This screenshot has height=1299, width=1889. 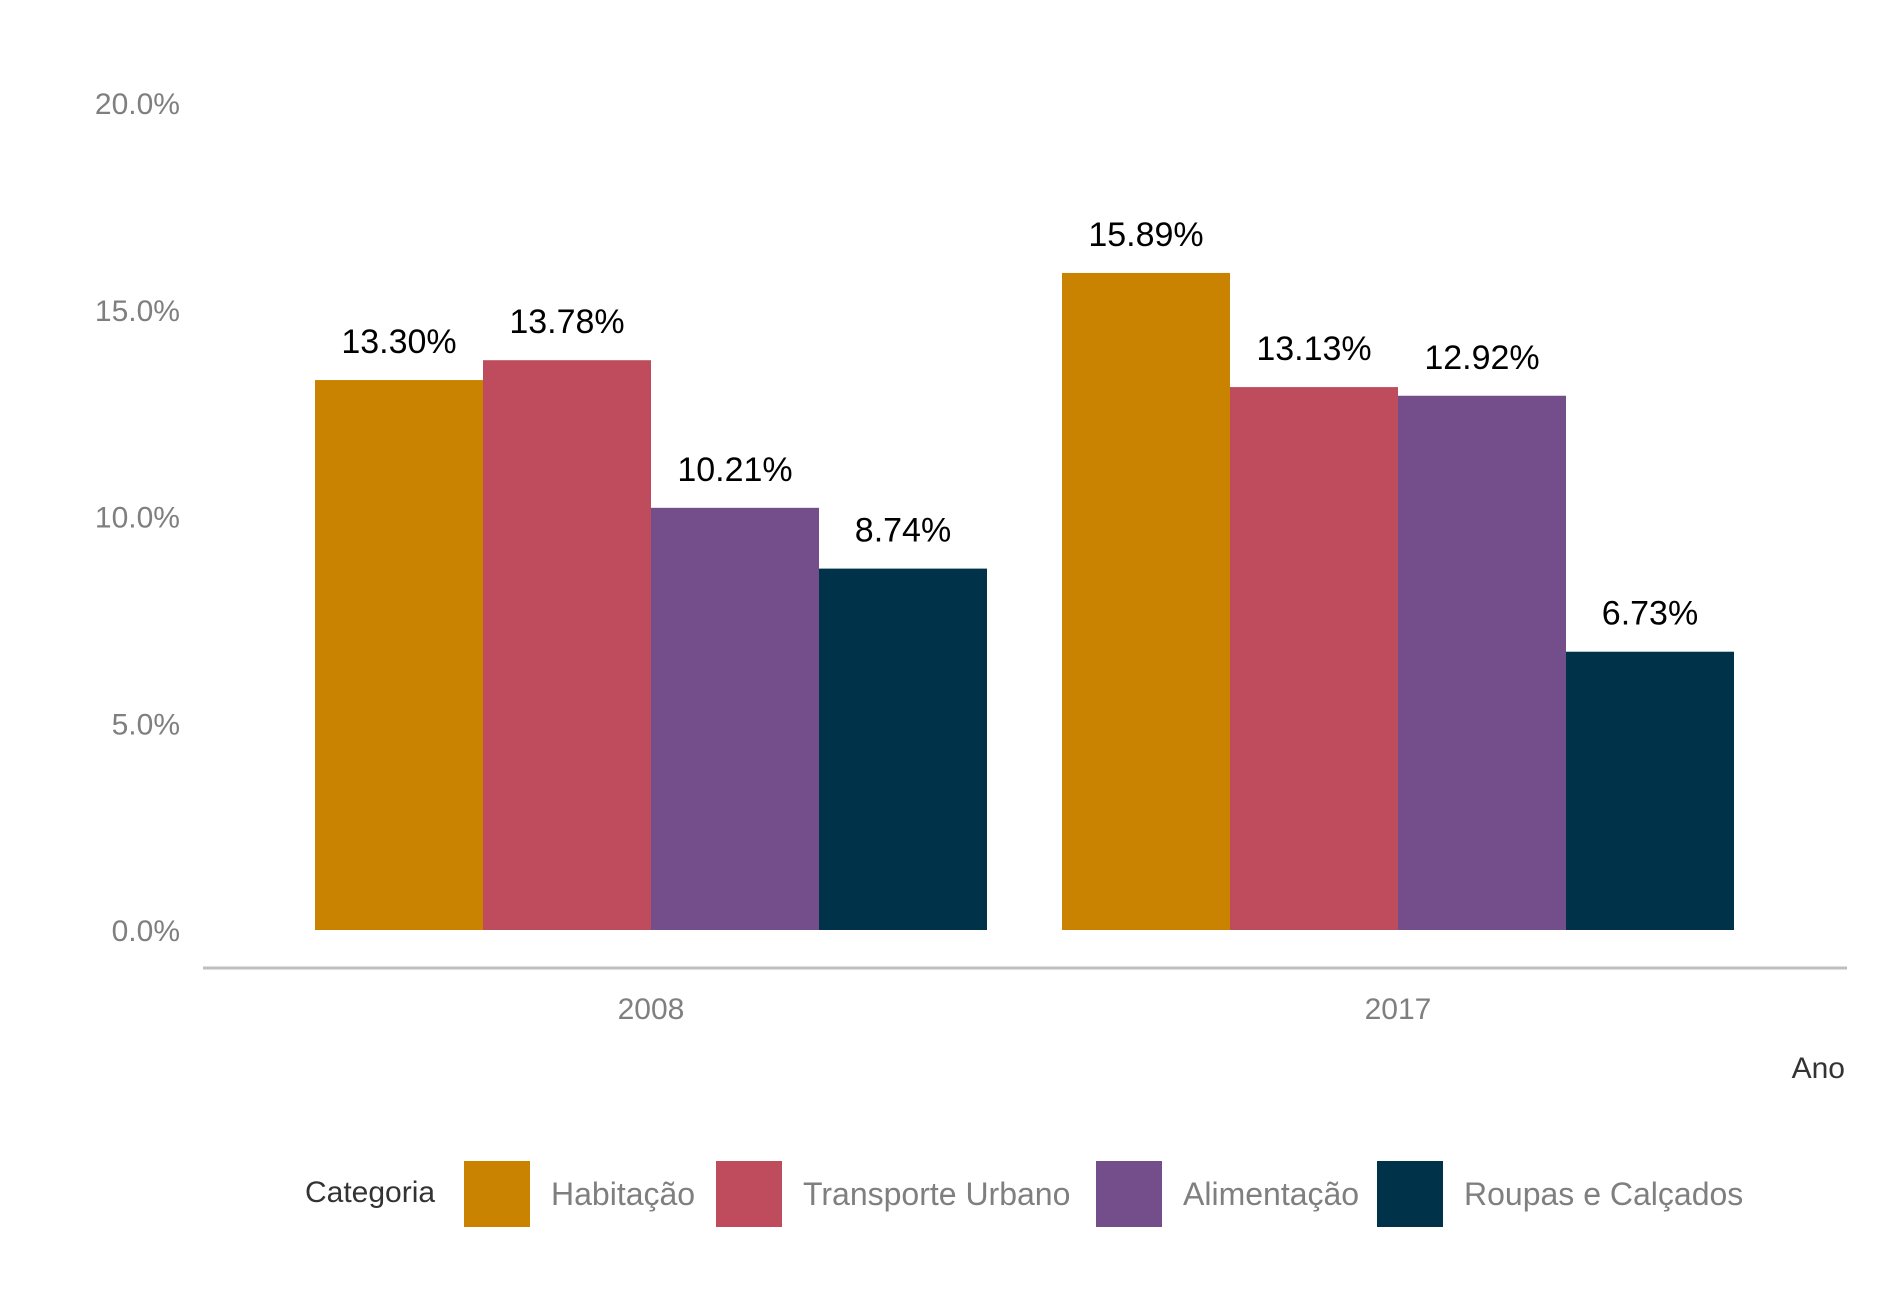 What do you see at coordinates (735, 718) in the screenshot?
I see `bar-2008-alimentação` at bounding box center [735, 718].